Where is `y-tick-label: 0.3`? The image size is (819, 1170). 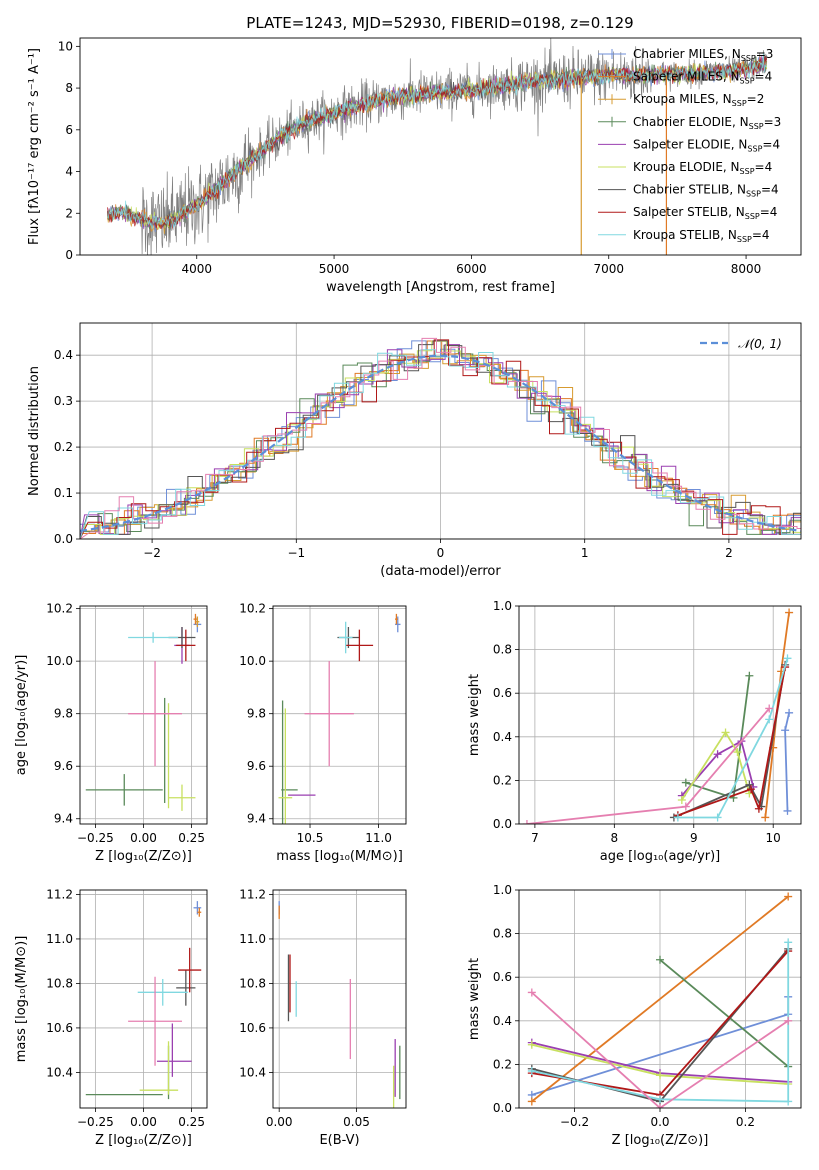
y-tick-label: 0.3 is located at coordinates (63, 401).